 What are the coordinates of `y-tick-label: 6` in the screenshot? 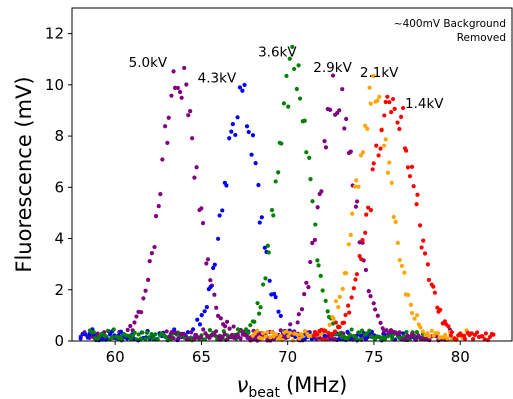 It's located at (59, 187).